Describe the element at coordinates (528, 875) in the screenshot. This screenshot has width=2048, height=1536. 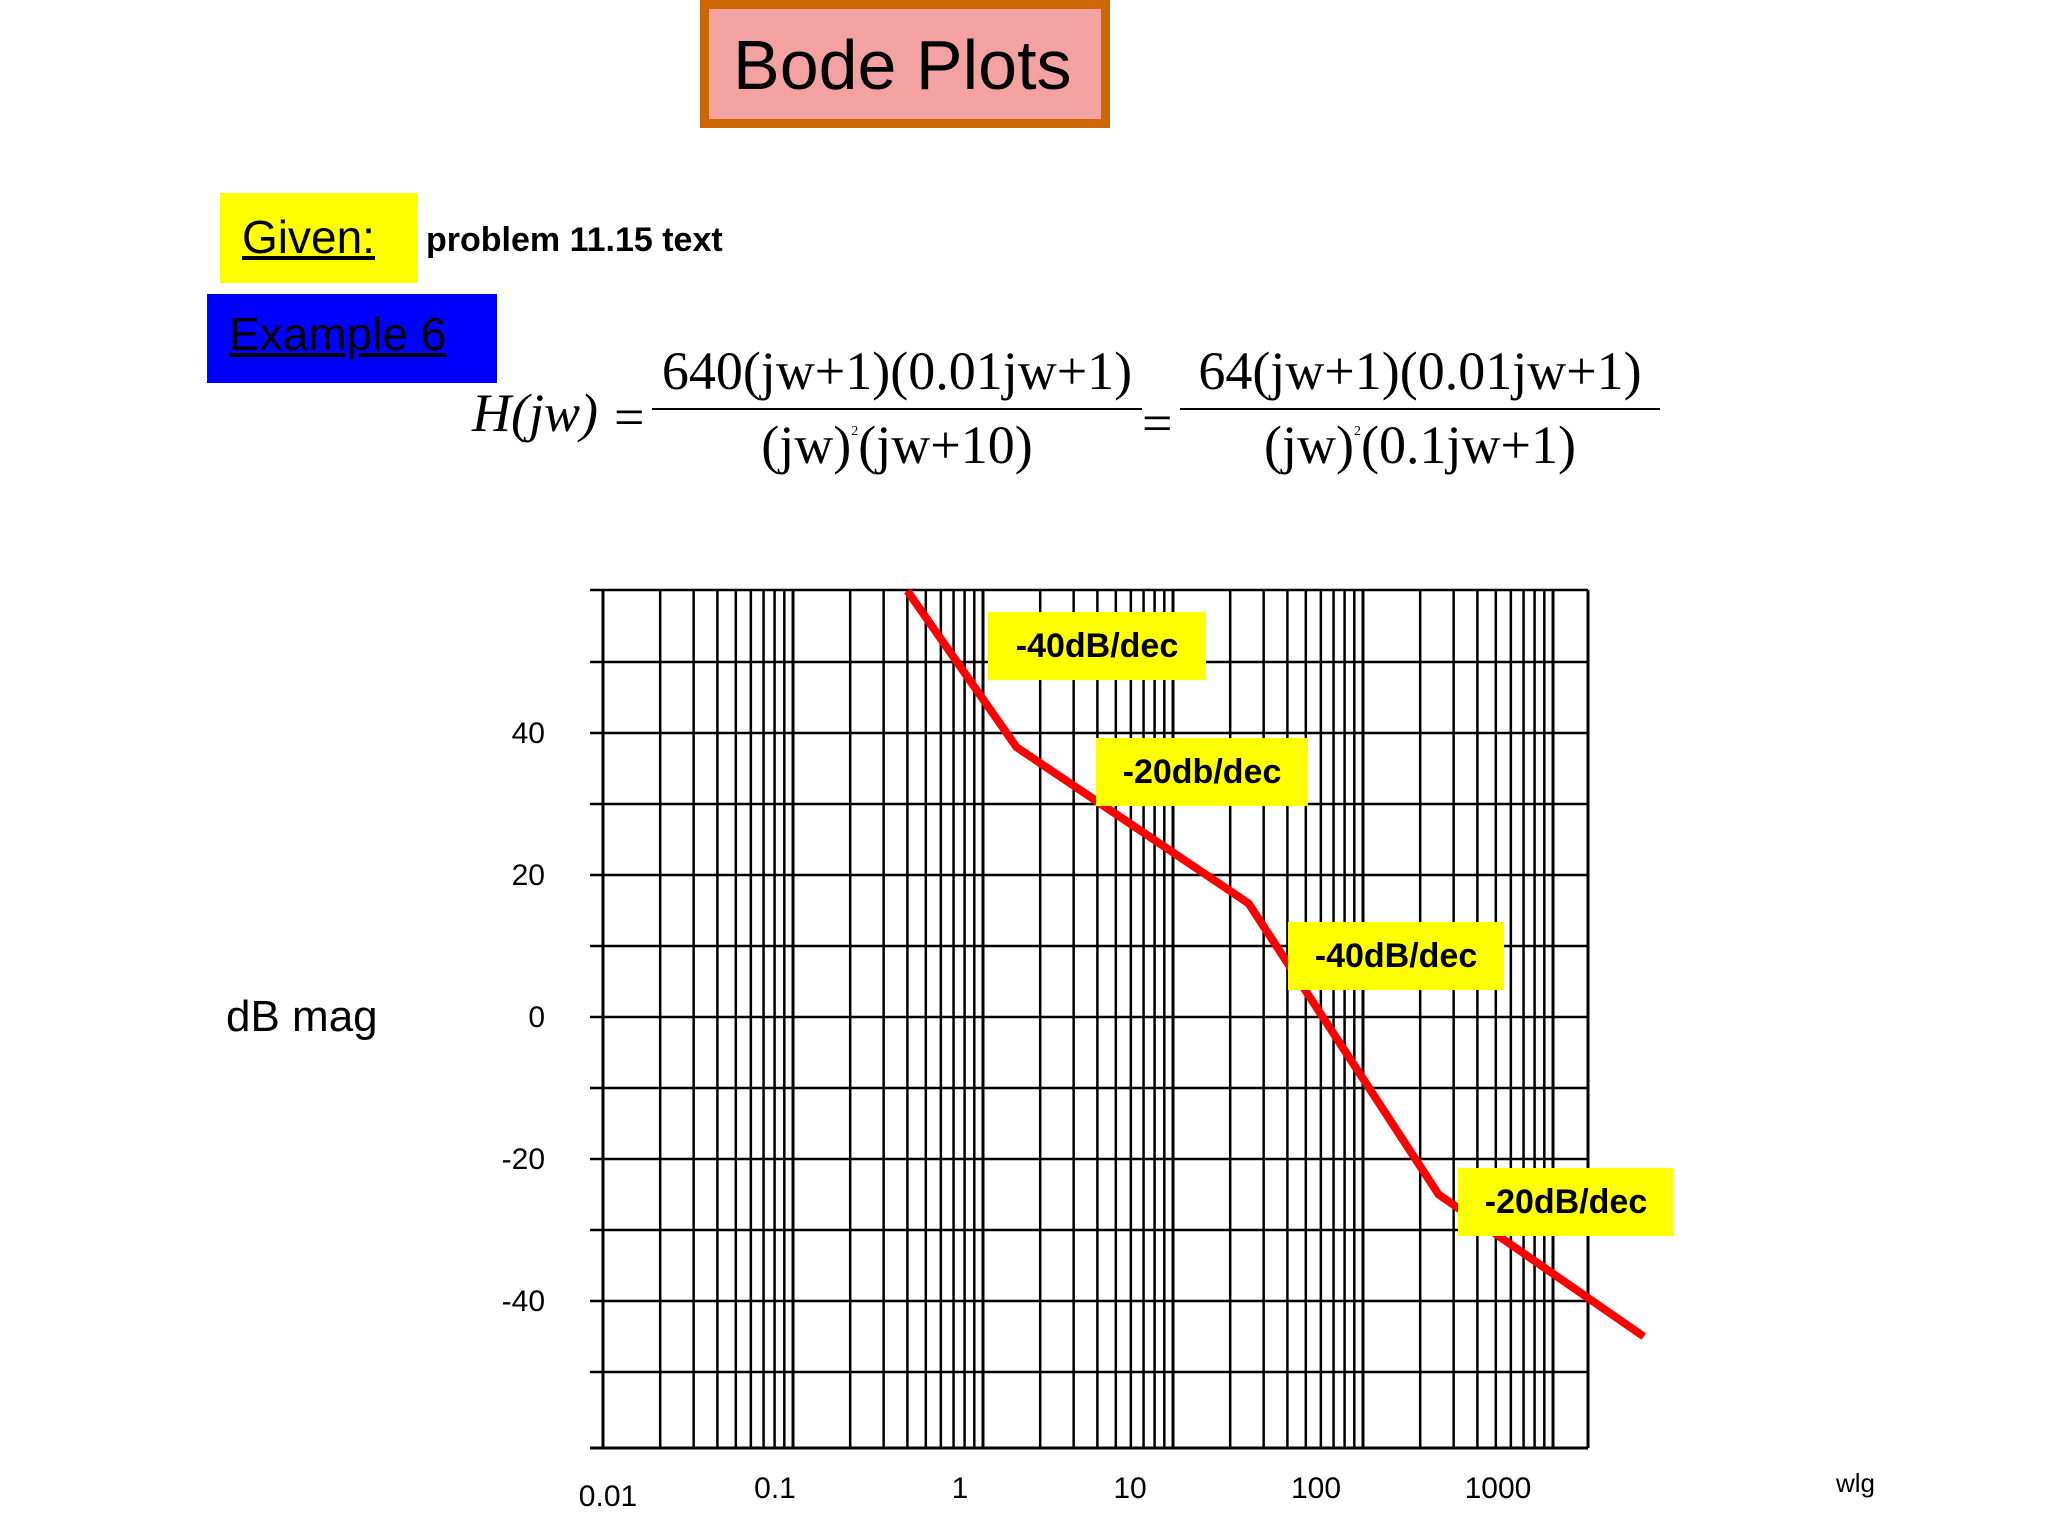
I see `y-tick-label: 20` at that location.